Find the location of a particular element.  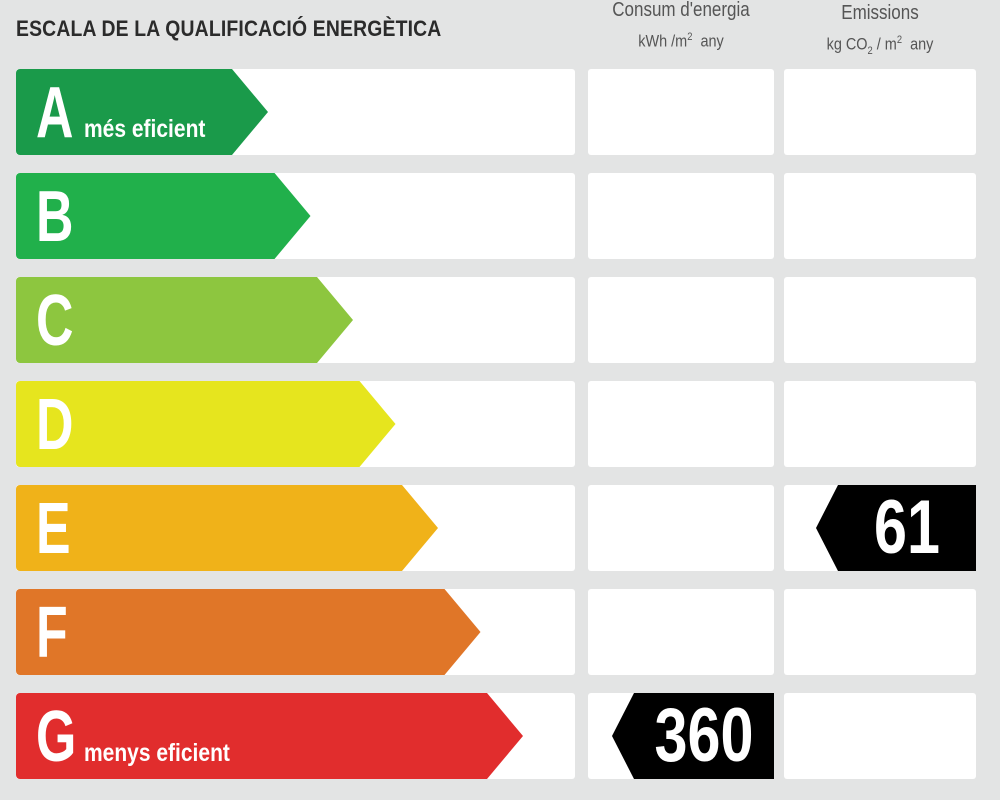

emissions-rating-pointer: 61 is located at coordinates (896, 528).